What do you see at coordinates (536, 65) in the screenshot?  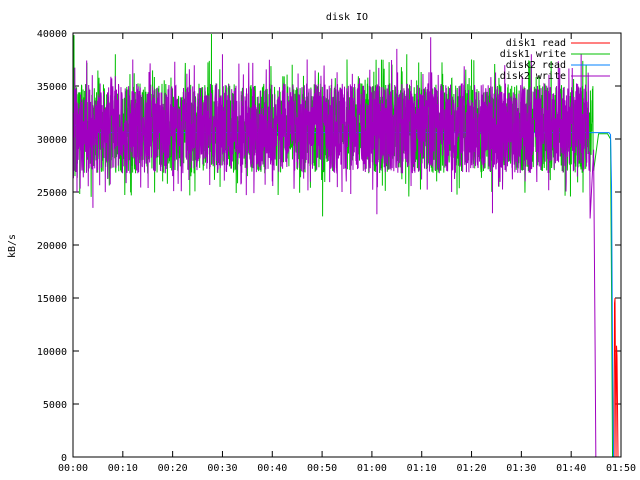 I see `legend-label-disk2-read: disk2 read` at bounding box center [536, 65].